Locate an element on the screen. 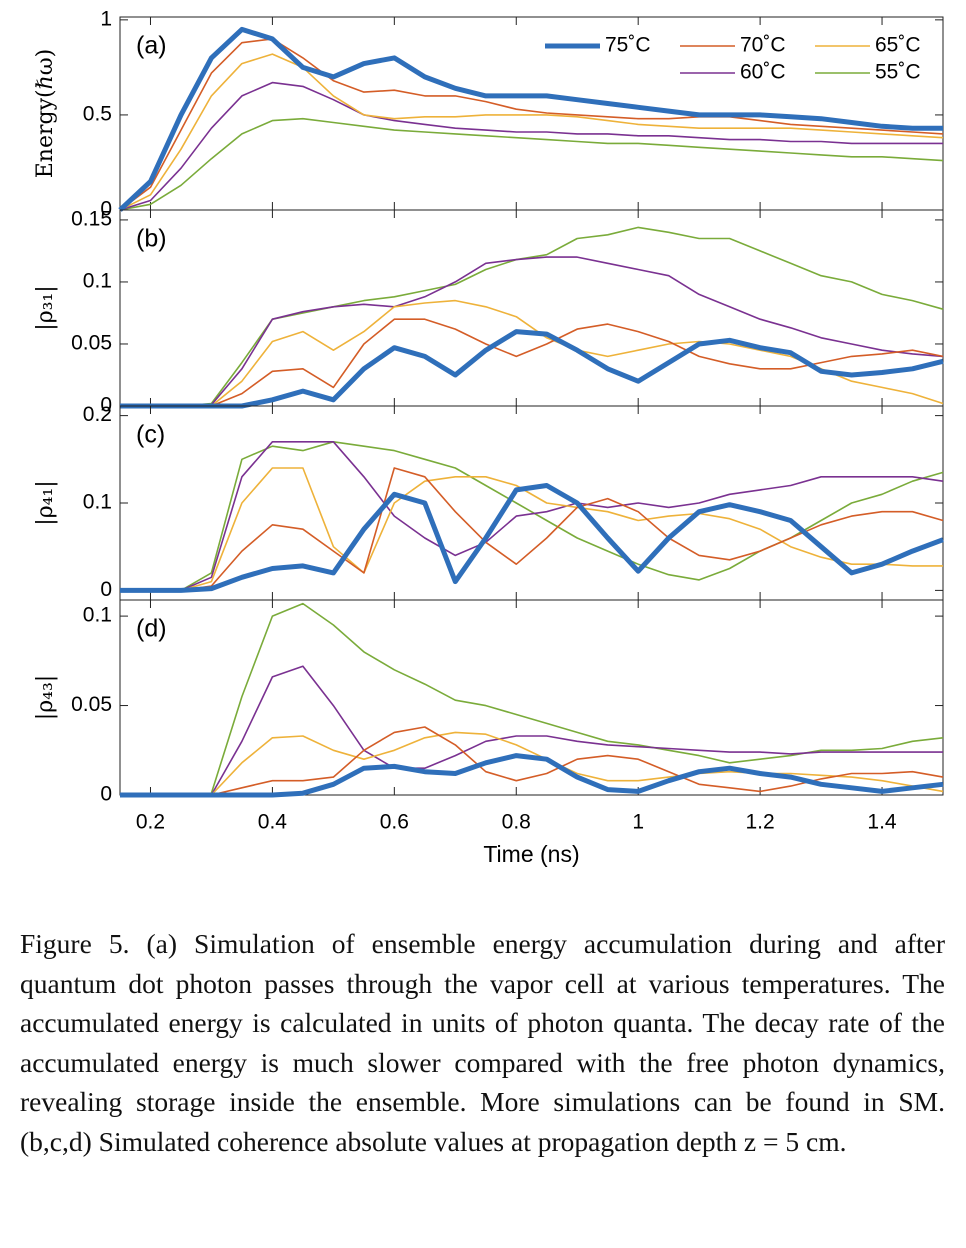  y-tick-label: 0.5 is located at coordinates (97, 113).